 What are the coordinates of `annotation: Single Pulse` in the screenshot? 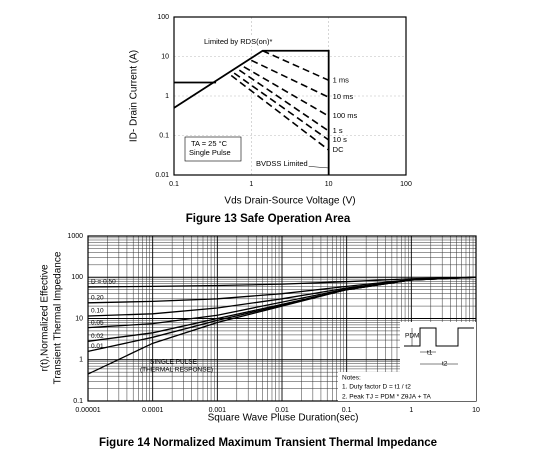 It's located at (210, 152).